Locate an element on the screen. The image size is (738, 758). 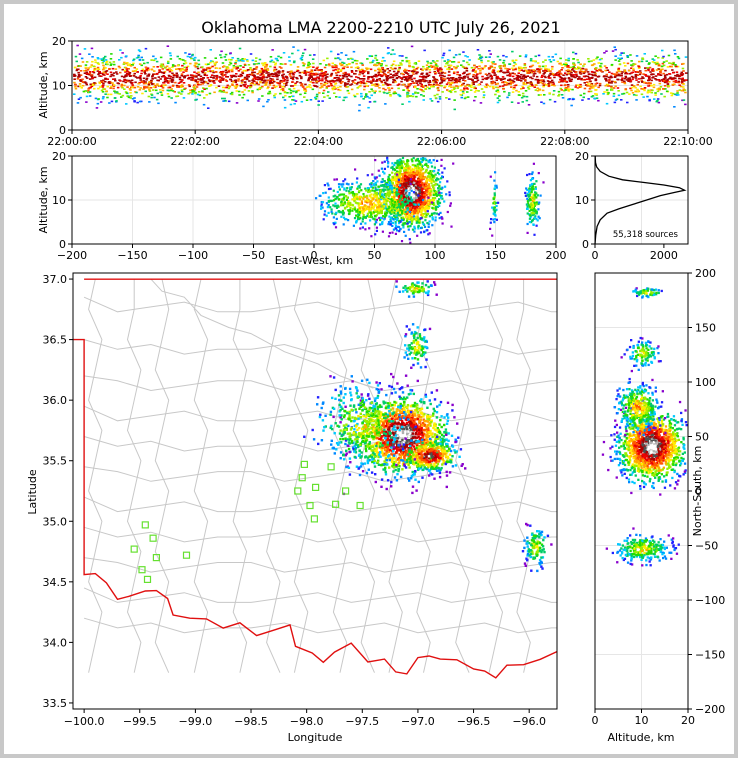
sources-count: 55,318 sources is located at coordinates (646, 235).